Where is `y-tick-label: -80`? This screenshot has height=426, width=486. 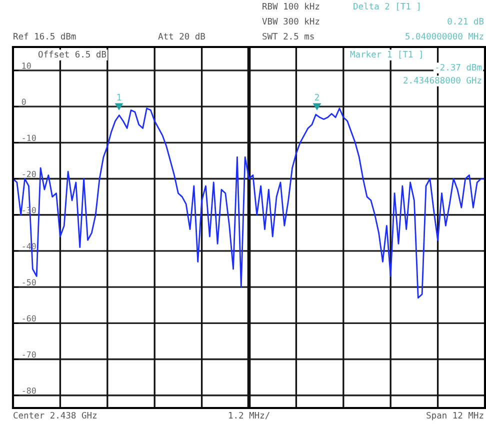 y-tick-label: -80 is located at coordinates (29, 390).